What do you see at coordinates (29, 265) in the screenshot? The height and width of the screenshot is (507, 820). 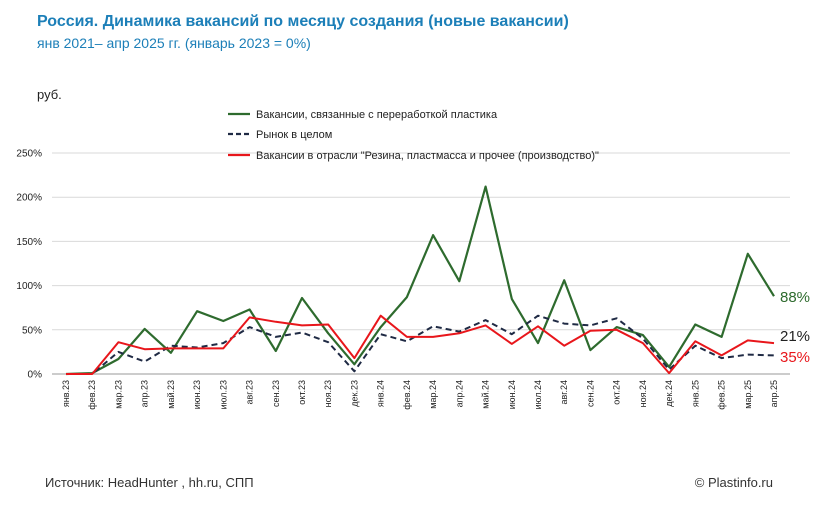 I see `y-axis-ticks: 0% 50% 100% 150% 200% 250%` at bounding box center [29, 265].